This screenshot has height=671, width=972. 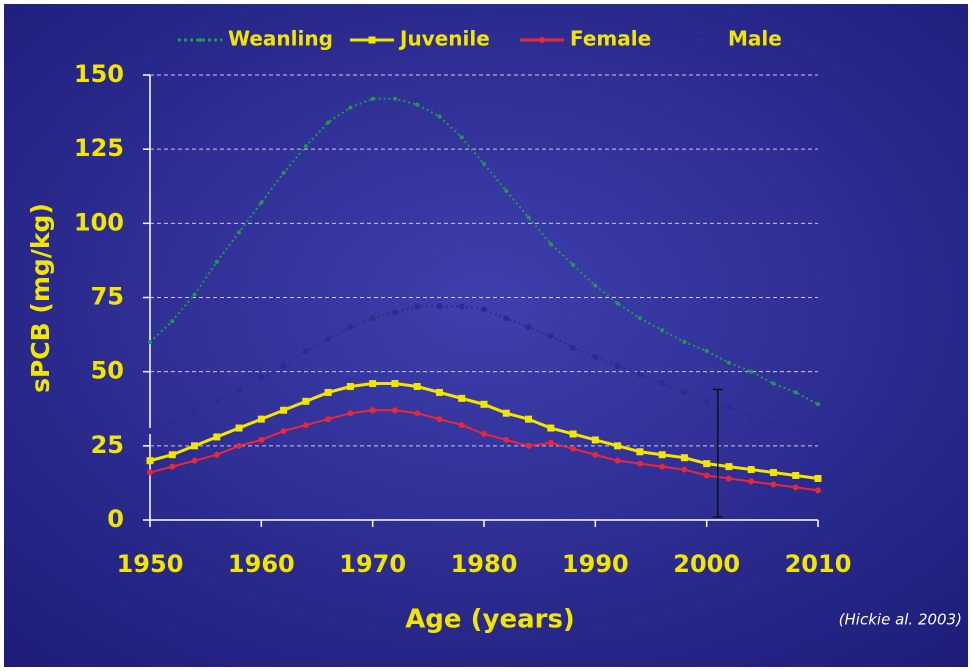 I want to click on x-tick-label: 1950, so click(x=150, y=564).